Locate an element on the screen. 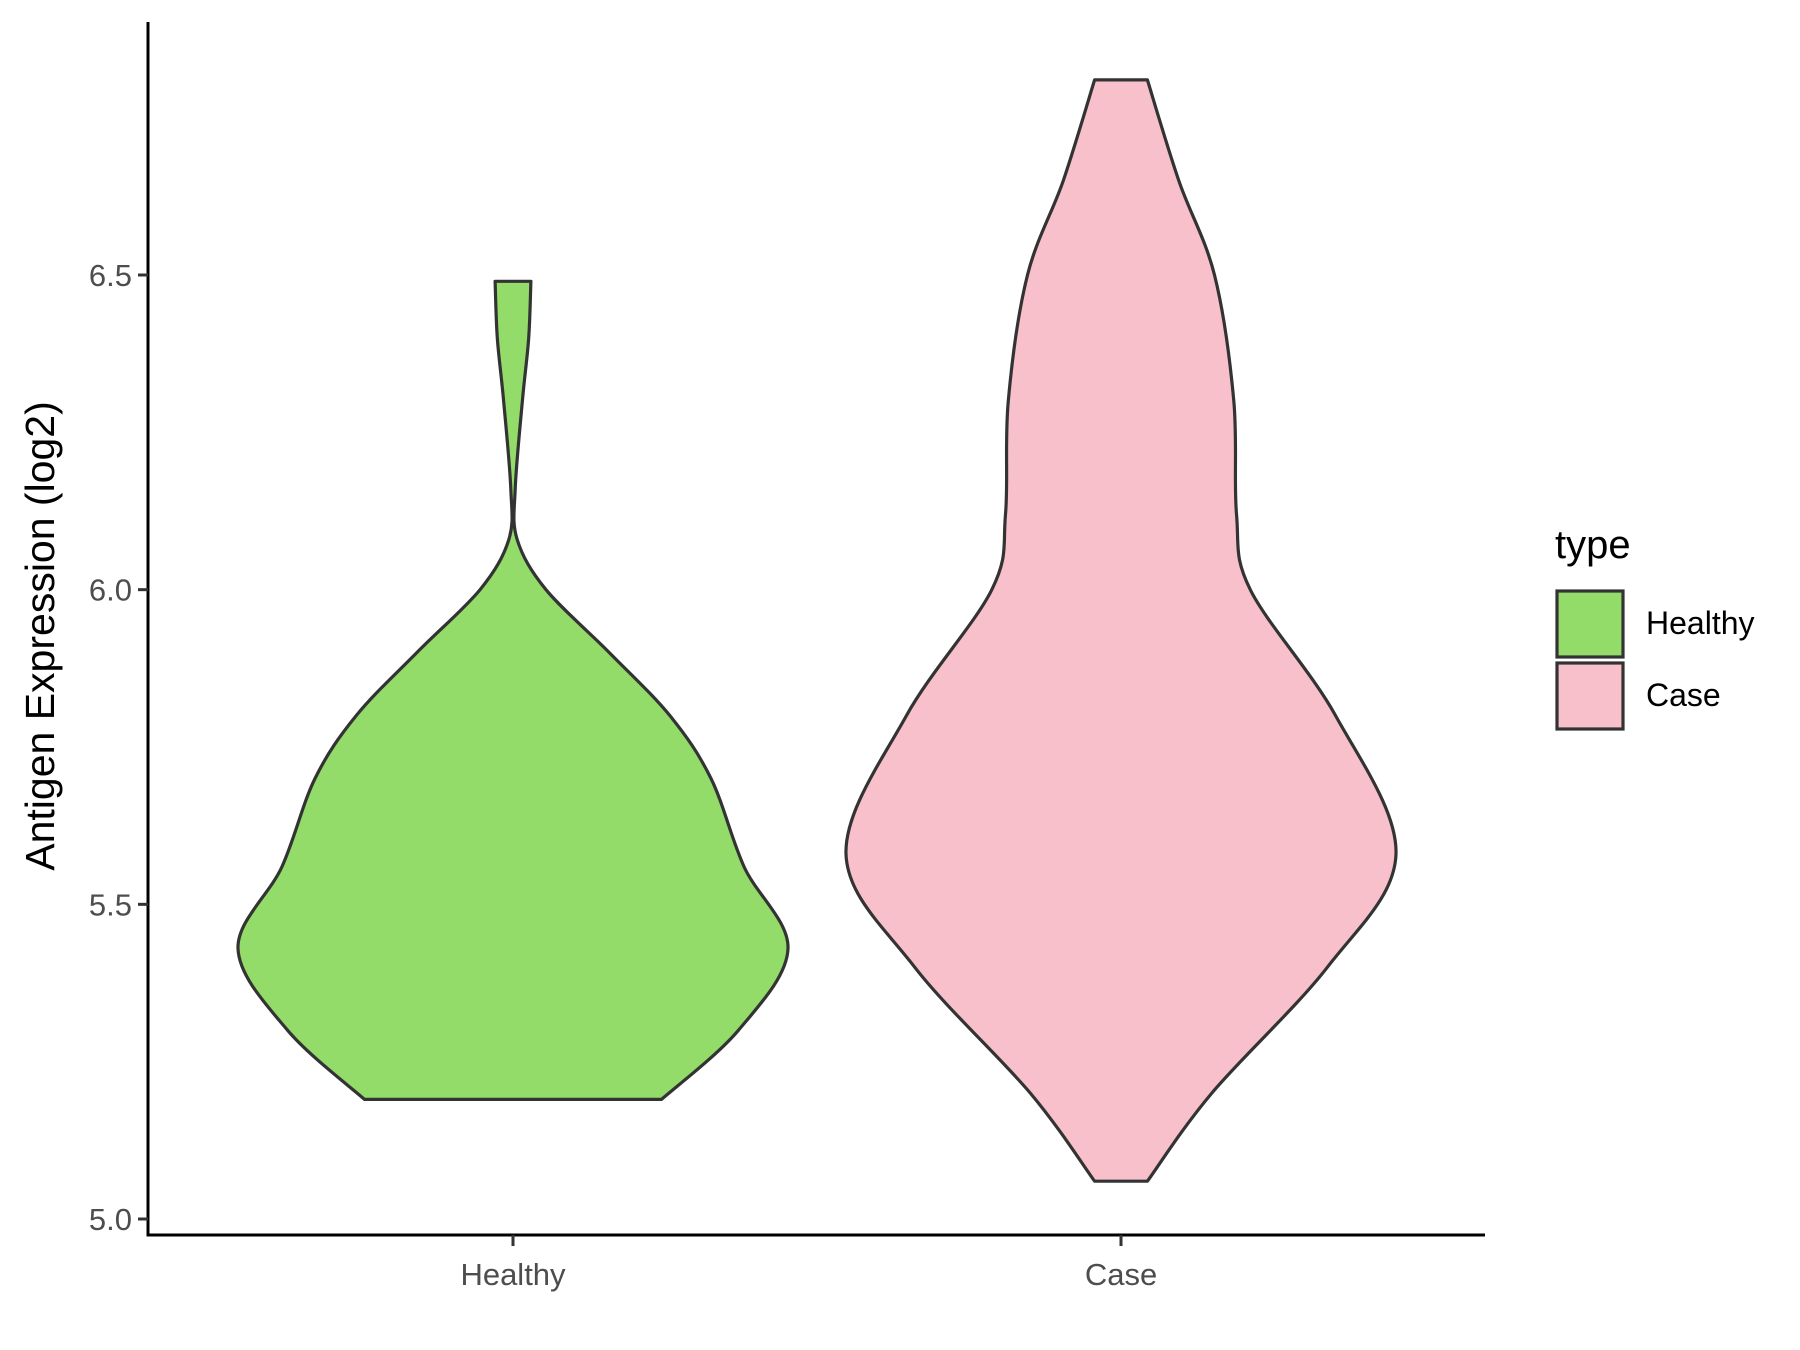 This screenshot has width=1800, height=1350. x-tick-label: Healthy is located at coordinates (513, 1274).